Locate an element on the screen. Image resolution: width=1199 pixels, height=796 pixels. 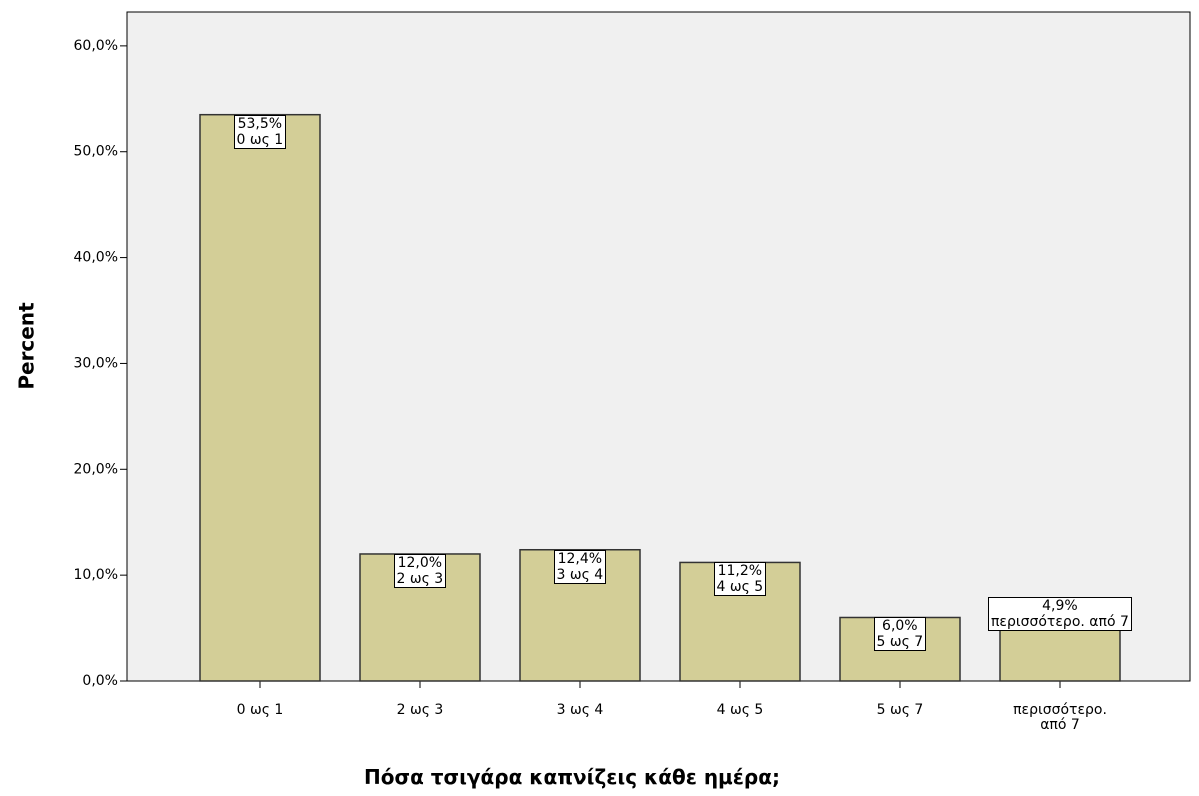
data-label: 12,0% 2 ως 3 is located at coordinates (420, 570).